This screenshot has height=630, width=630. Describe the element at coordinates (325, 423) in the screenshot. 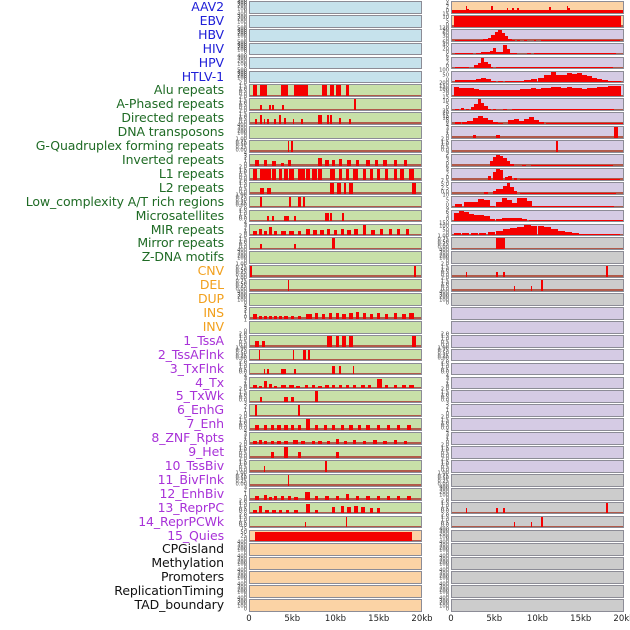

I see `track-left-7-enh: 2.0 1.5 1.0 0.5 0.0` at that location.